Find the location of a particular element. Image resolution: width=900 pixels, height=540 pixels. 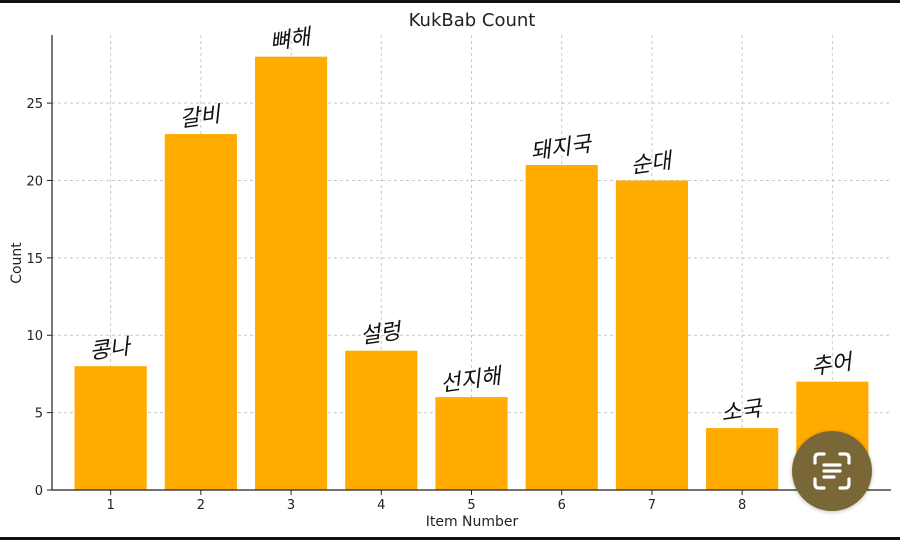

text-scan-icon is located at coordinates (832, 471).